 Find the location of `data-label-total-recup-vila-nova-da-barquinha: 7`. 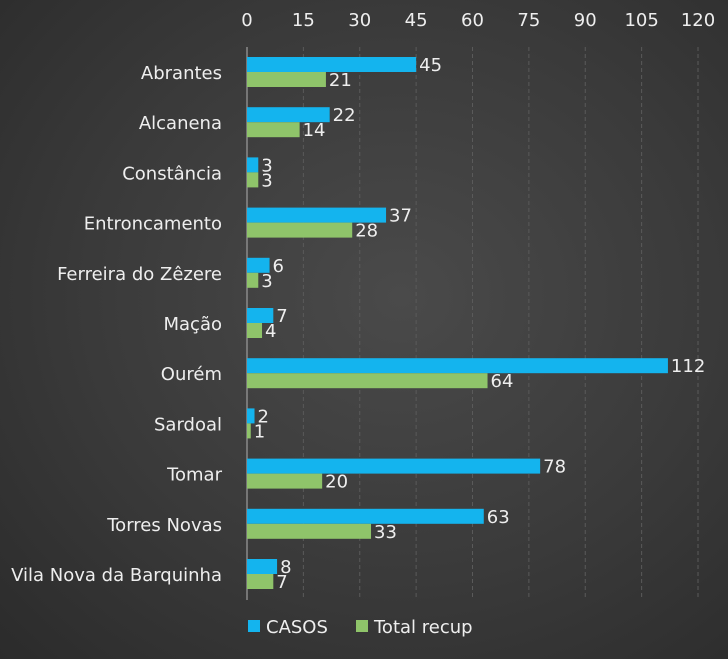

data-label-total-recup-vila-nova-da-barquinha: 7 is located at coordinates (281, 582).